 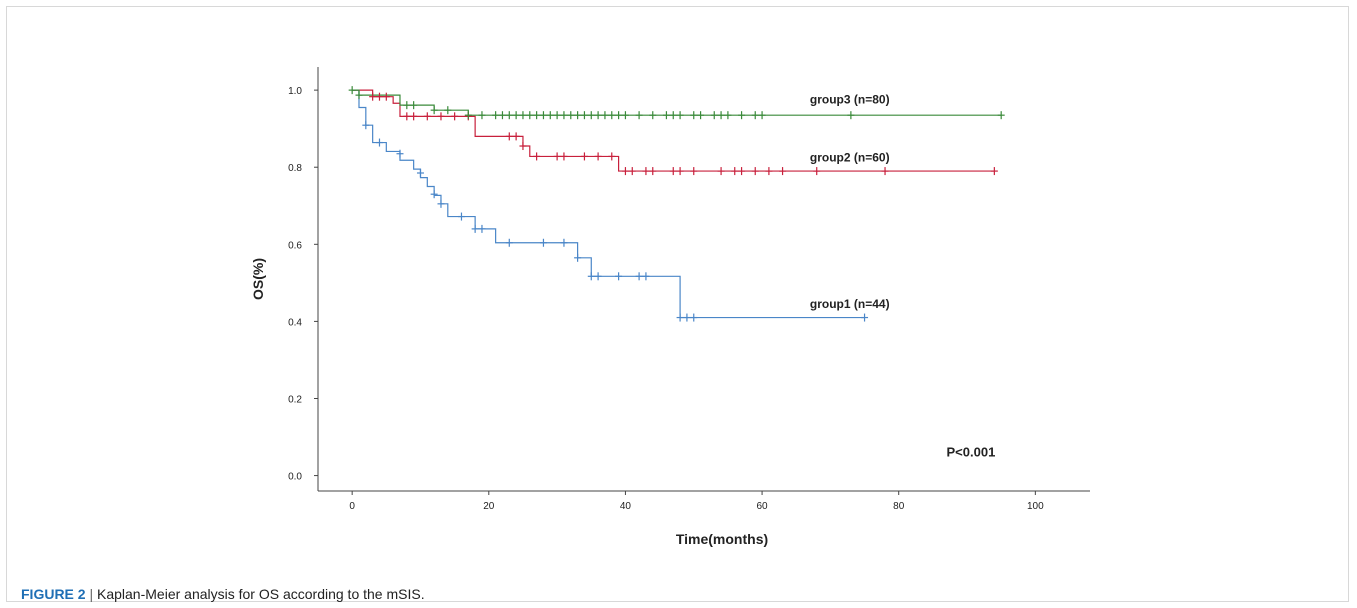 I want to click on series-label: group1 (n=44), so click(x=850, y=304).